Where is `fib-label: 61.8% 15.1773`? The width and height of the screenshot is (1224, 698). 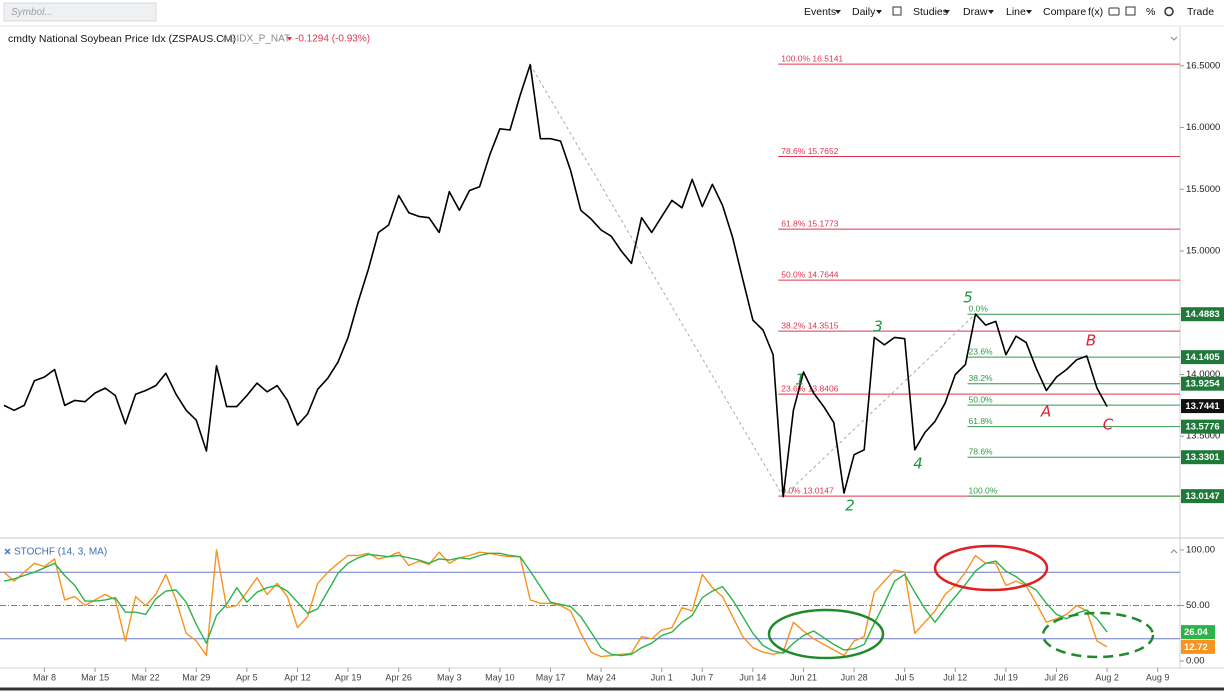
fib-label: 61.8% 15.1773 is located at coordinates (809, 223).